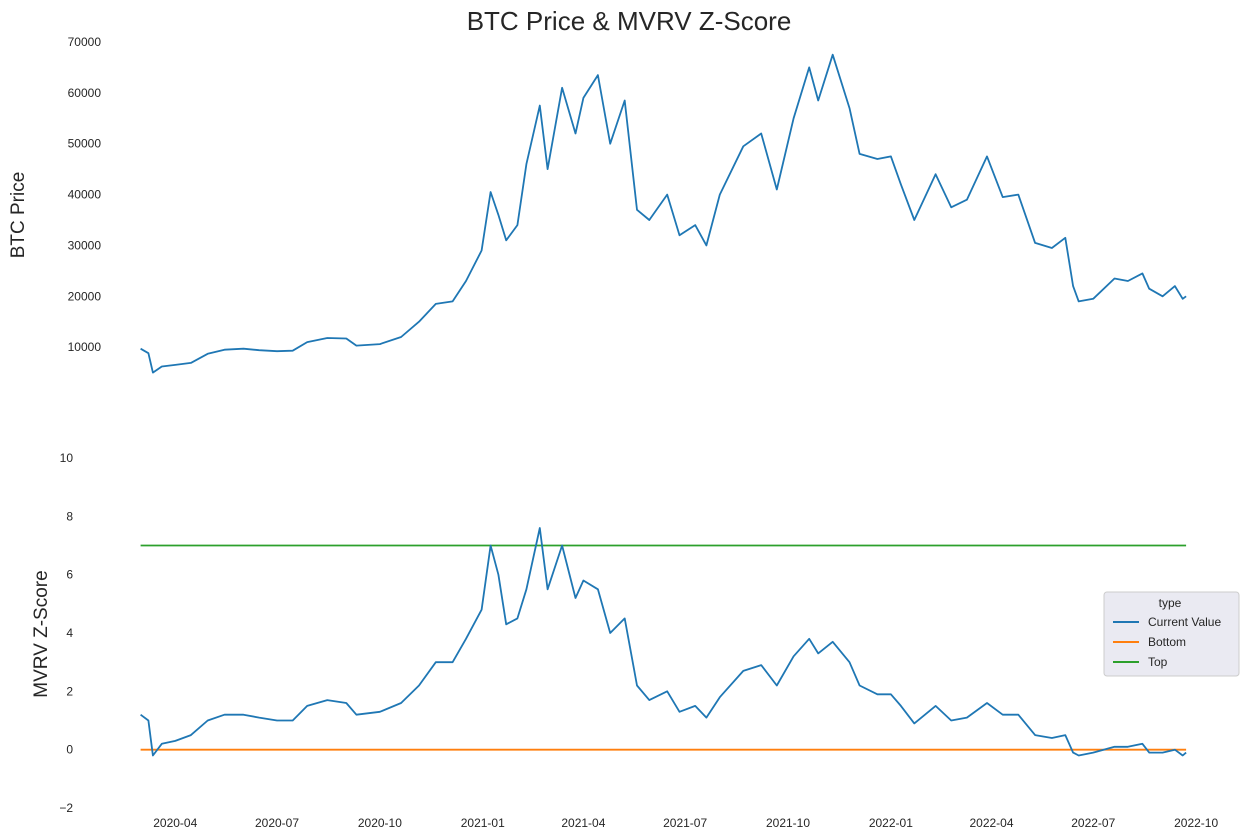 This screenshot has height=840, width=1255. I want to click on x-tick-label: 2020-04, so click(175, 823).